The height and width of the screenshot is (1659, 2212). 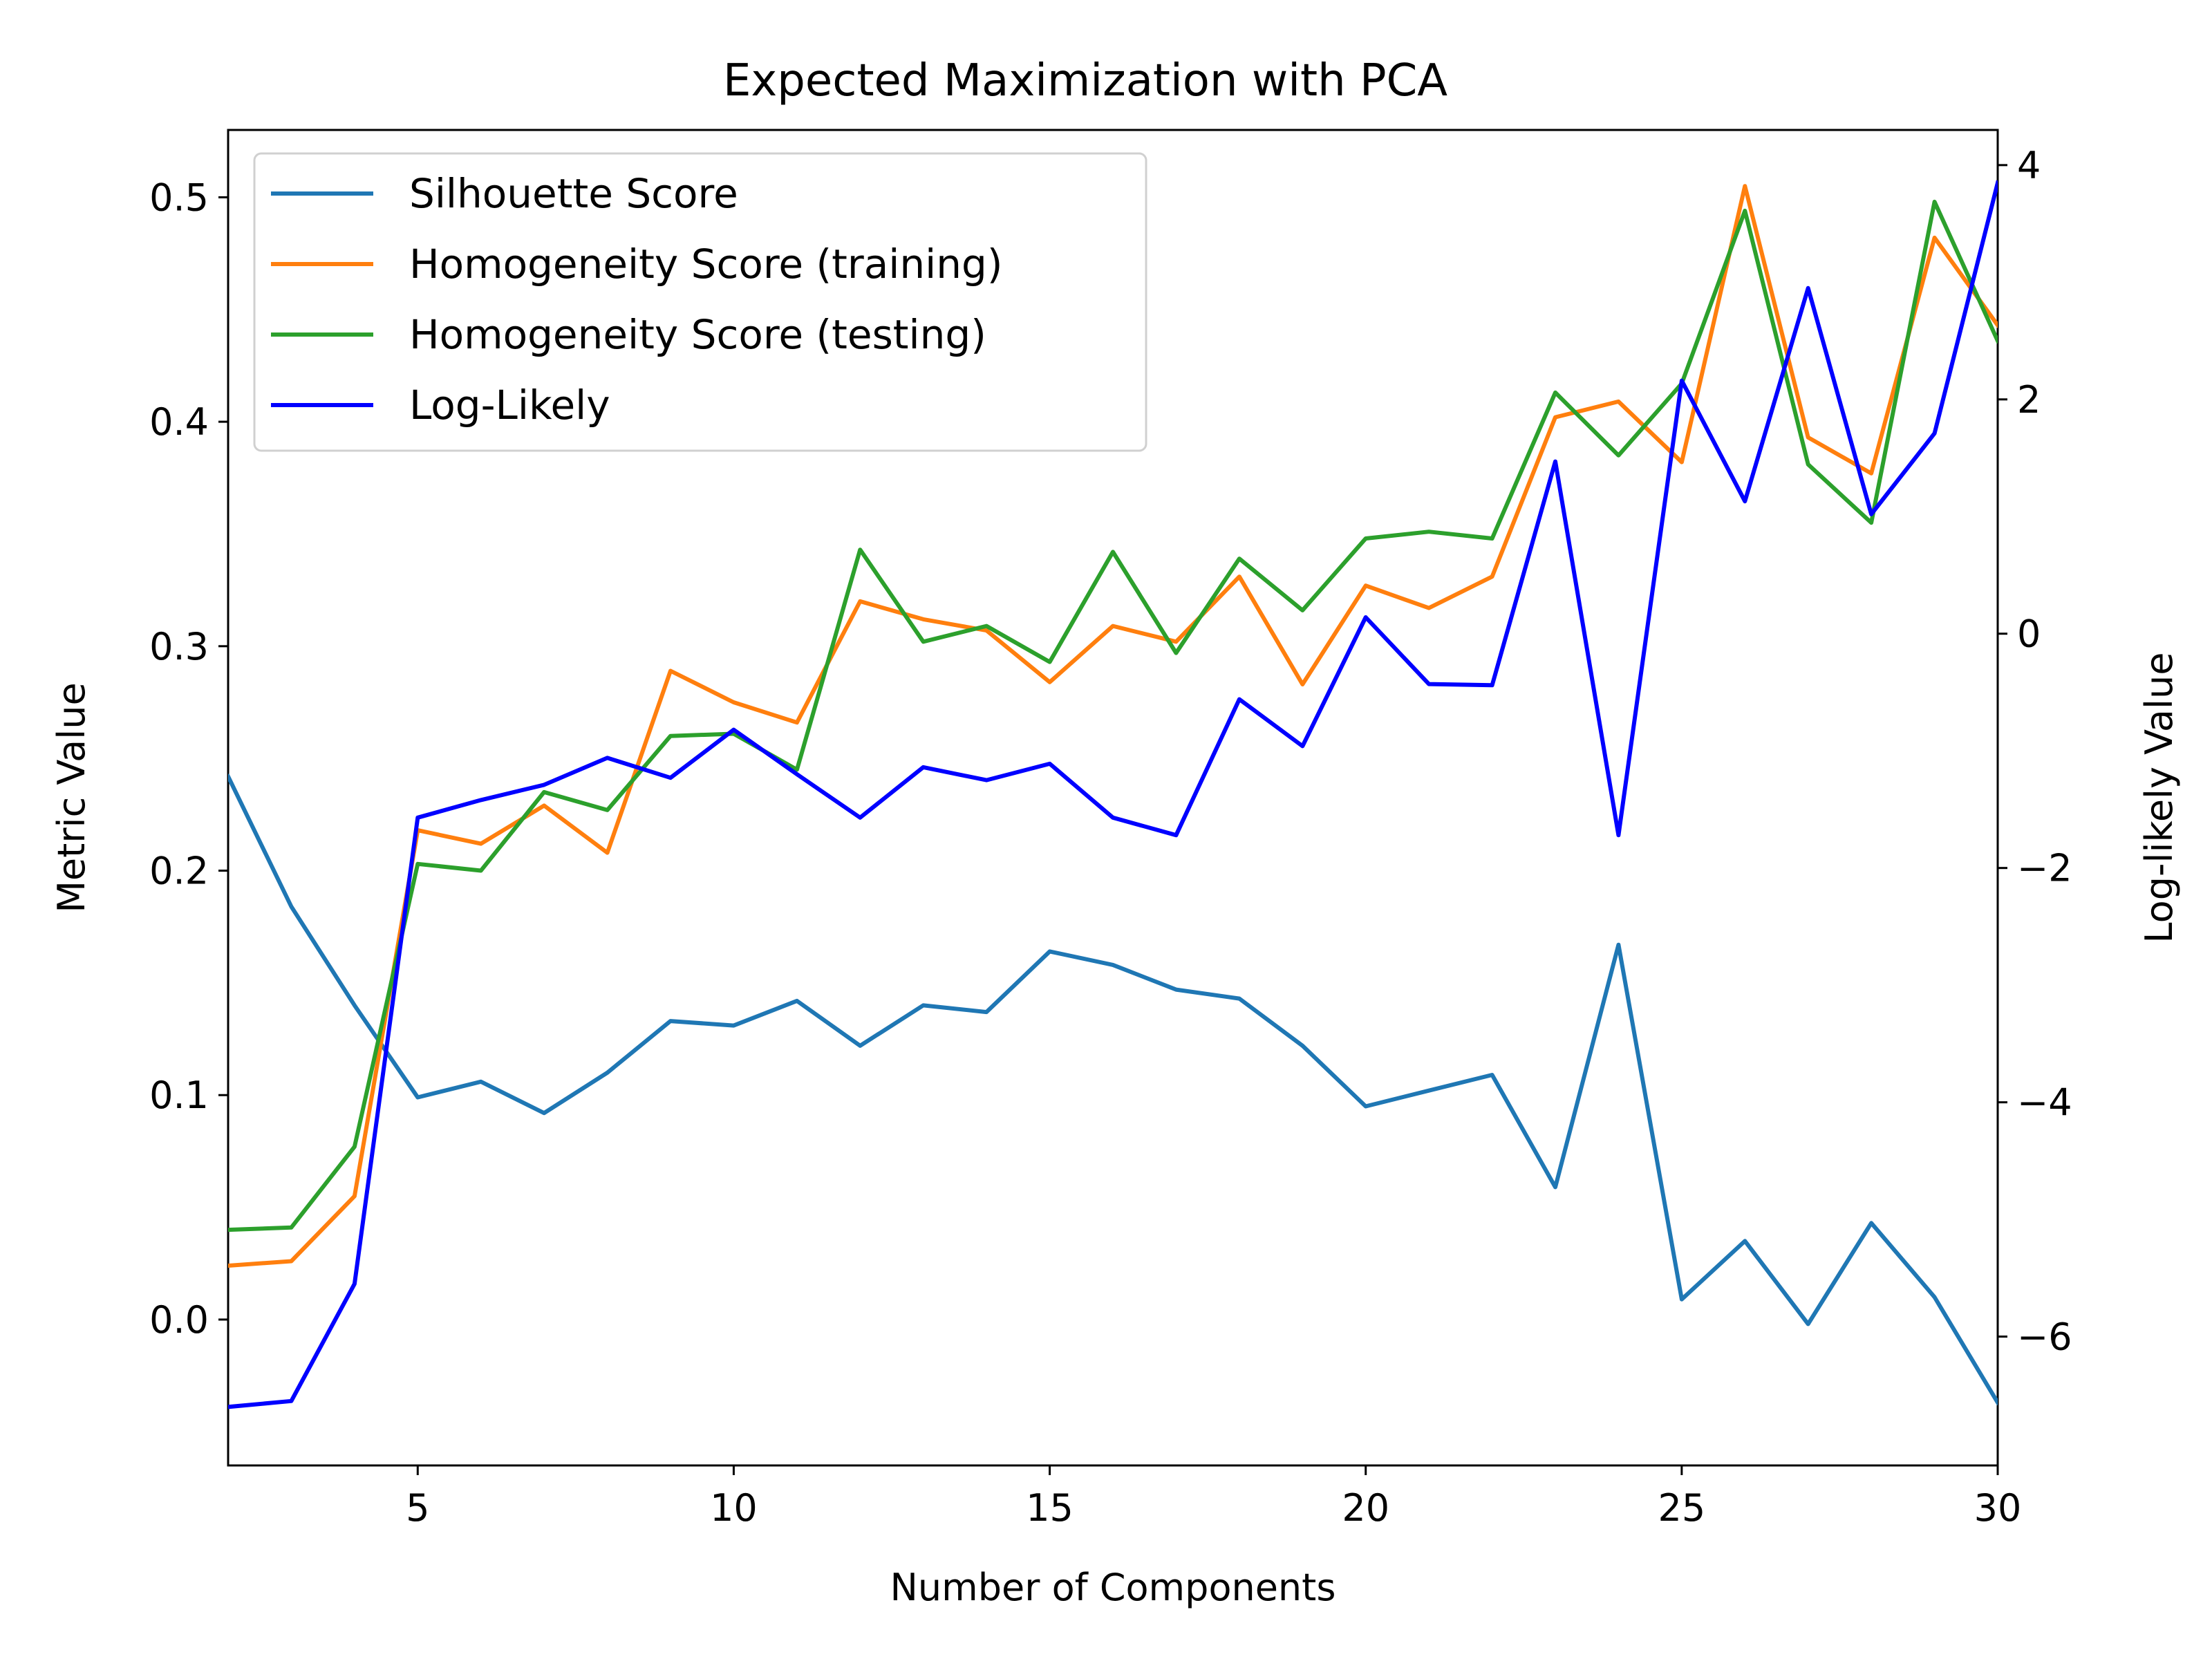 What do you see at coordinates (71, 797) in the screenshot?
I see `y-axis-label: Metric Value` at bounding box center [71, 797].